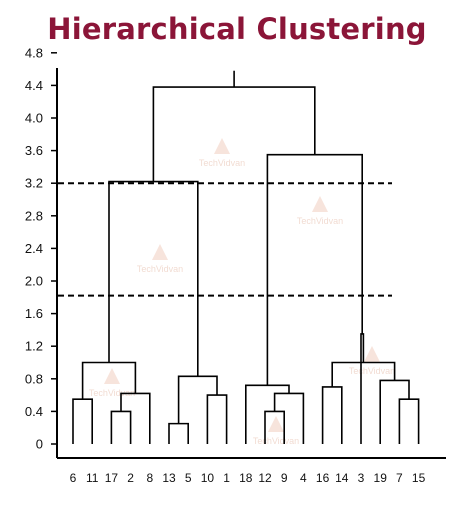 The height and width of the screenshot is (511, 474). Describe the element at coordinates (34, 85) in the screenshot. I see `y-tick-label: 4.4` at that location.